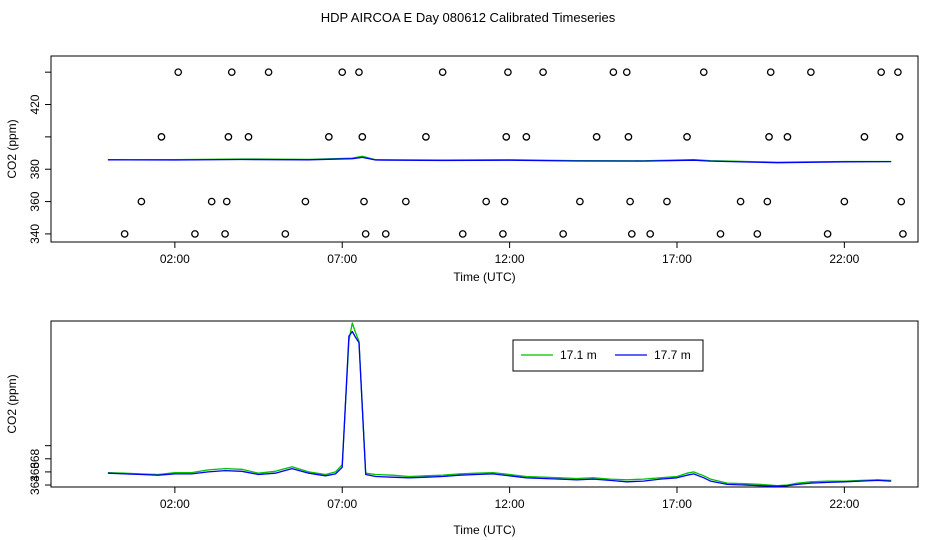  What do you see at coordinates (484, 277) in the screenshot?
I see `calibration-x-axis-label: Time (UTC)` at bounding box center [484, 277].